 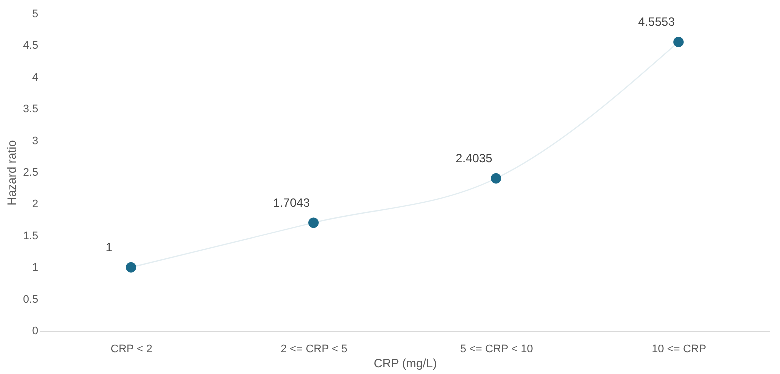 What do you see at coordinates (497, 350) in the screenshot?
I see `x-tick-label: 5 <= CRP < 10` at bounding box center [497, 350].